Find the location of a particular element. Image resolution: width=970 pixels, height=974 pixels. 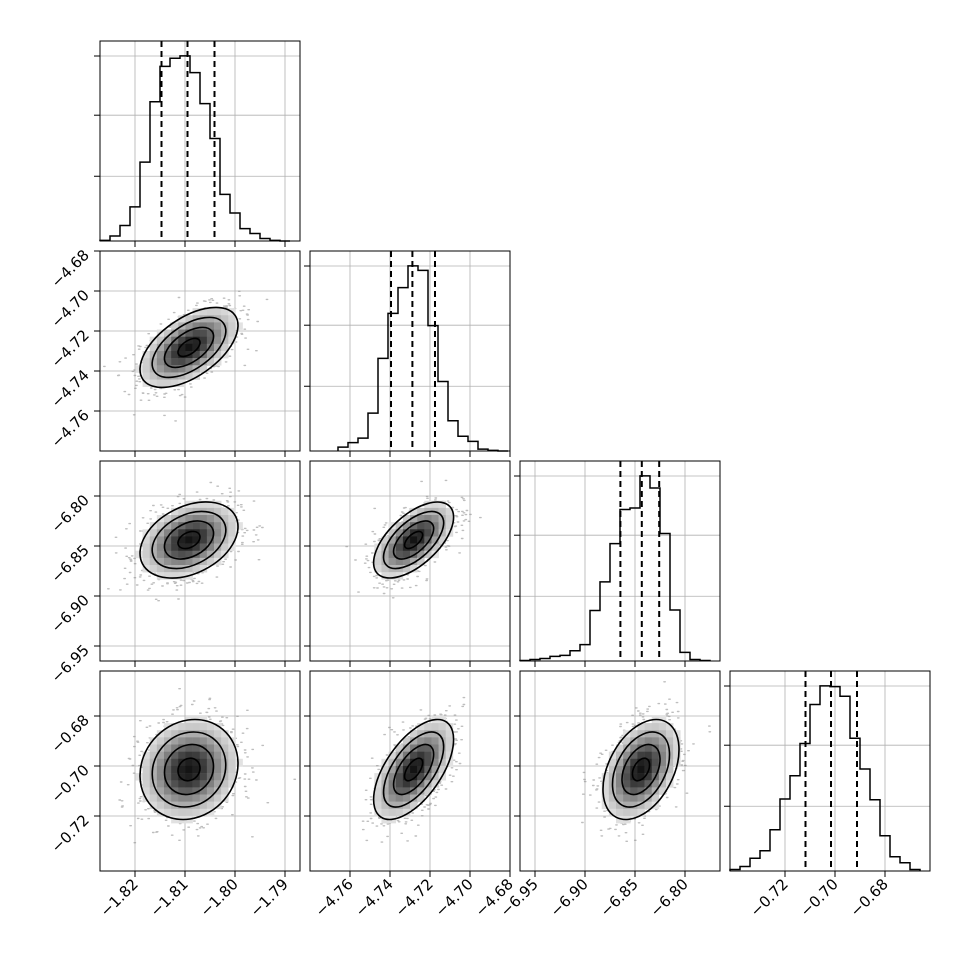

density-panel-2-0: −6.95 −6.90 −6.85 −6.80 is located at coordinates (174, 573).